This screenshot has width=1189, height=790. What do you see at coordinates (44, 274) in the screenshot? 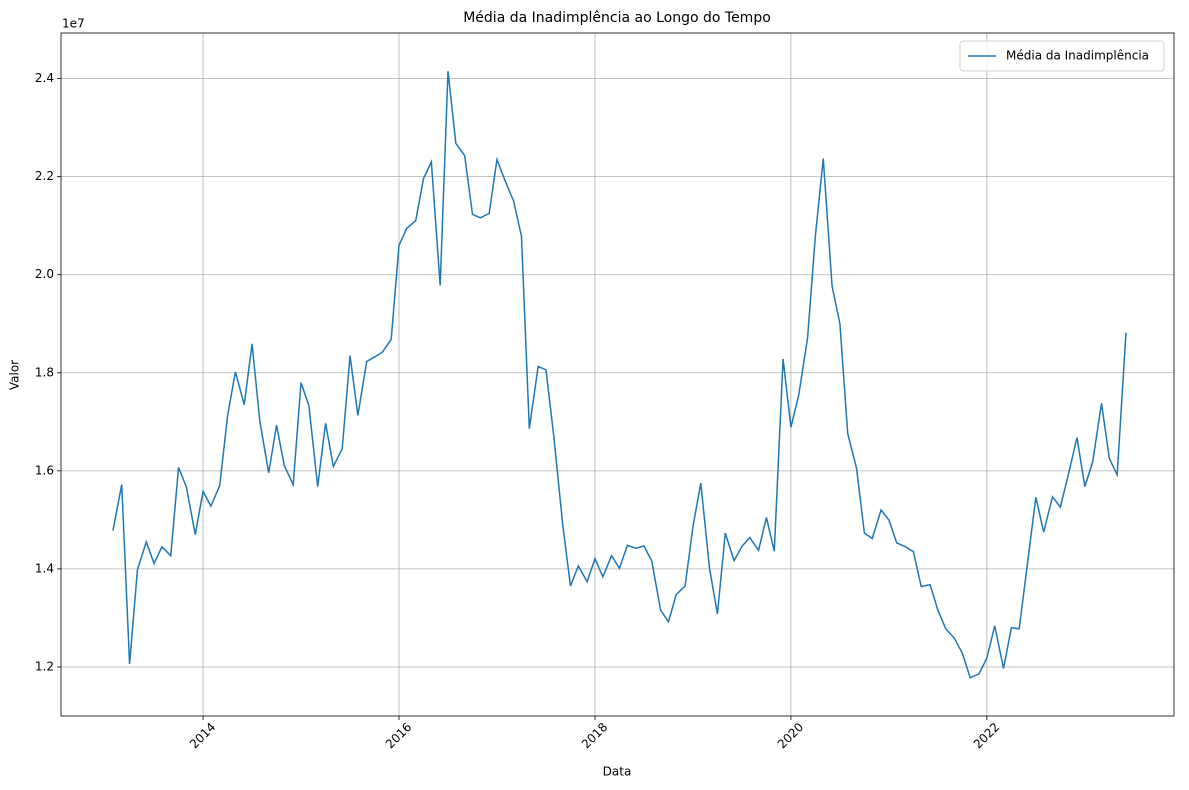
I see `y-tick-label: 2.0` at bounding box center [44, 274].